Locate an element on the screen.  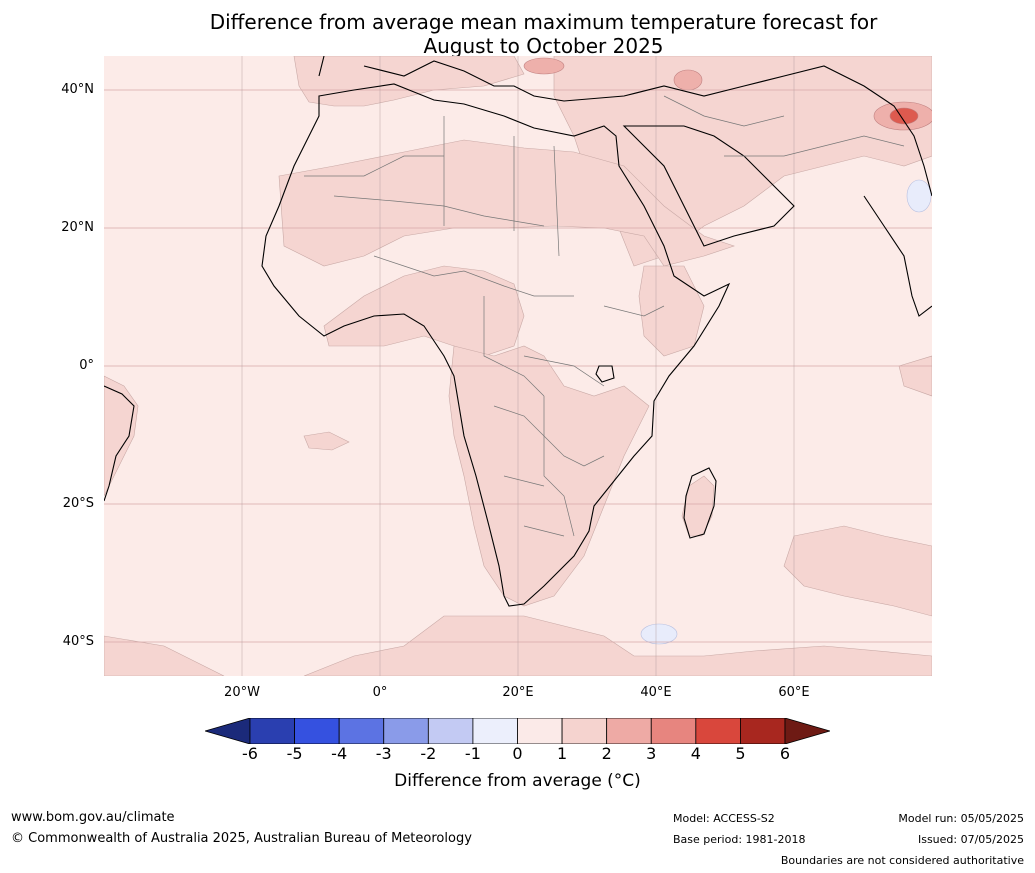
anomaly-cool-arabian-sea is located at coordinates (919, 196).